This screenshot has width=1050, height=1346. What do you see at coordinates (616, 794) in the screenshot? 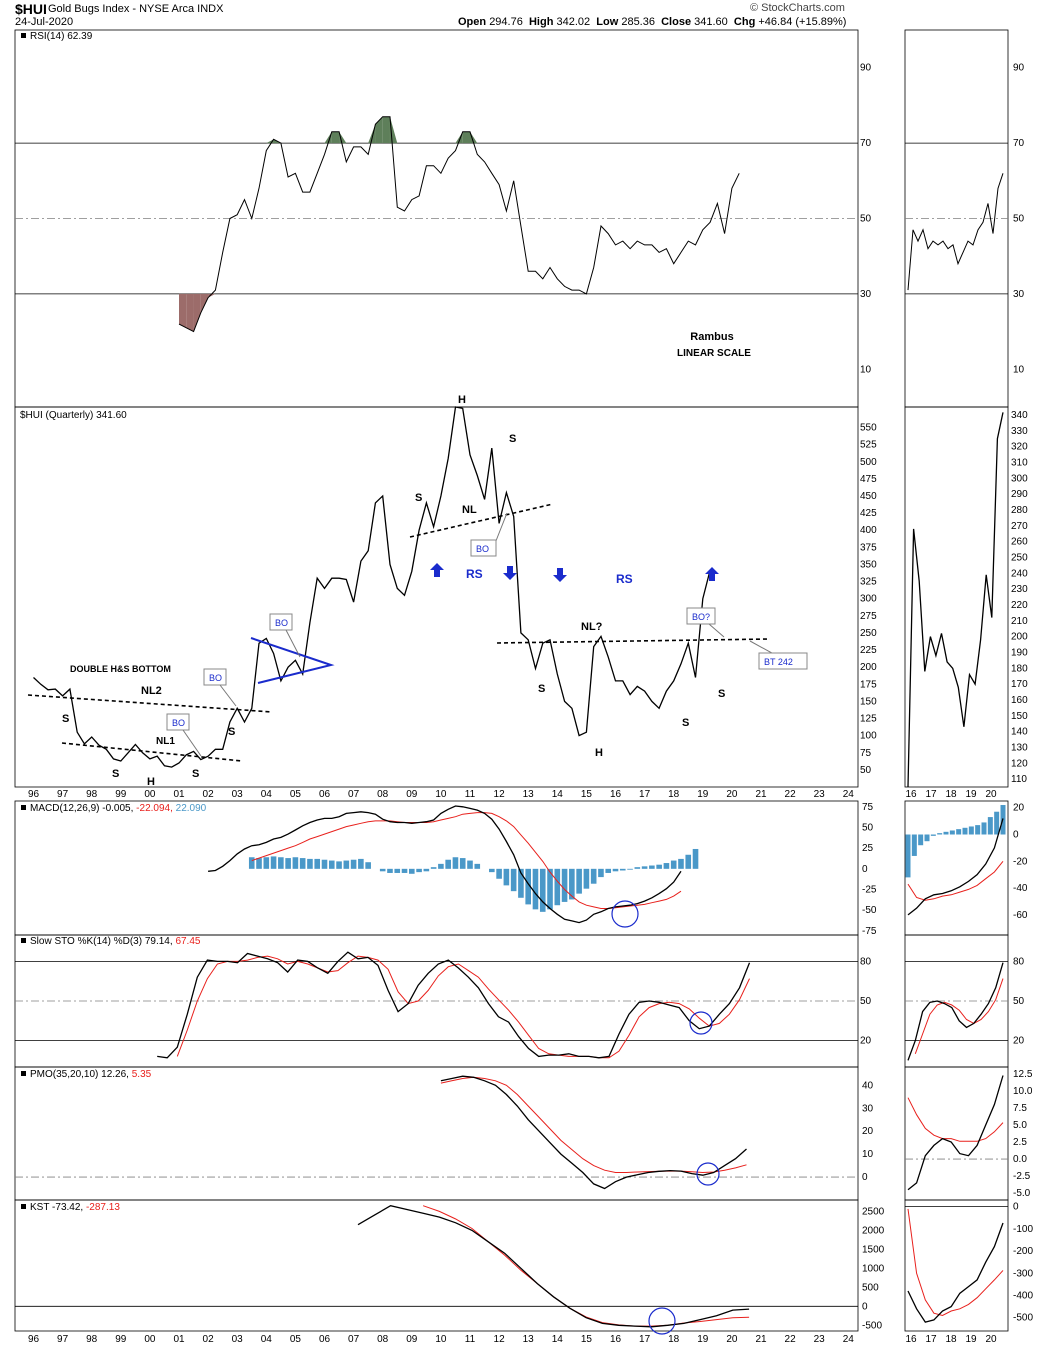
I see `x-axis-label: 16` at bounding box center [616, 794].